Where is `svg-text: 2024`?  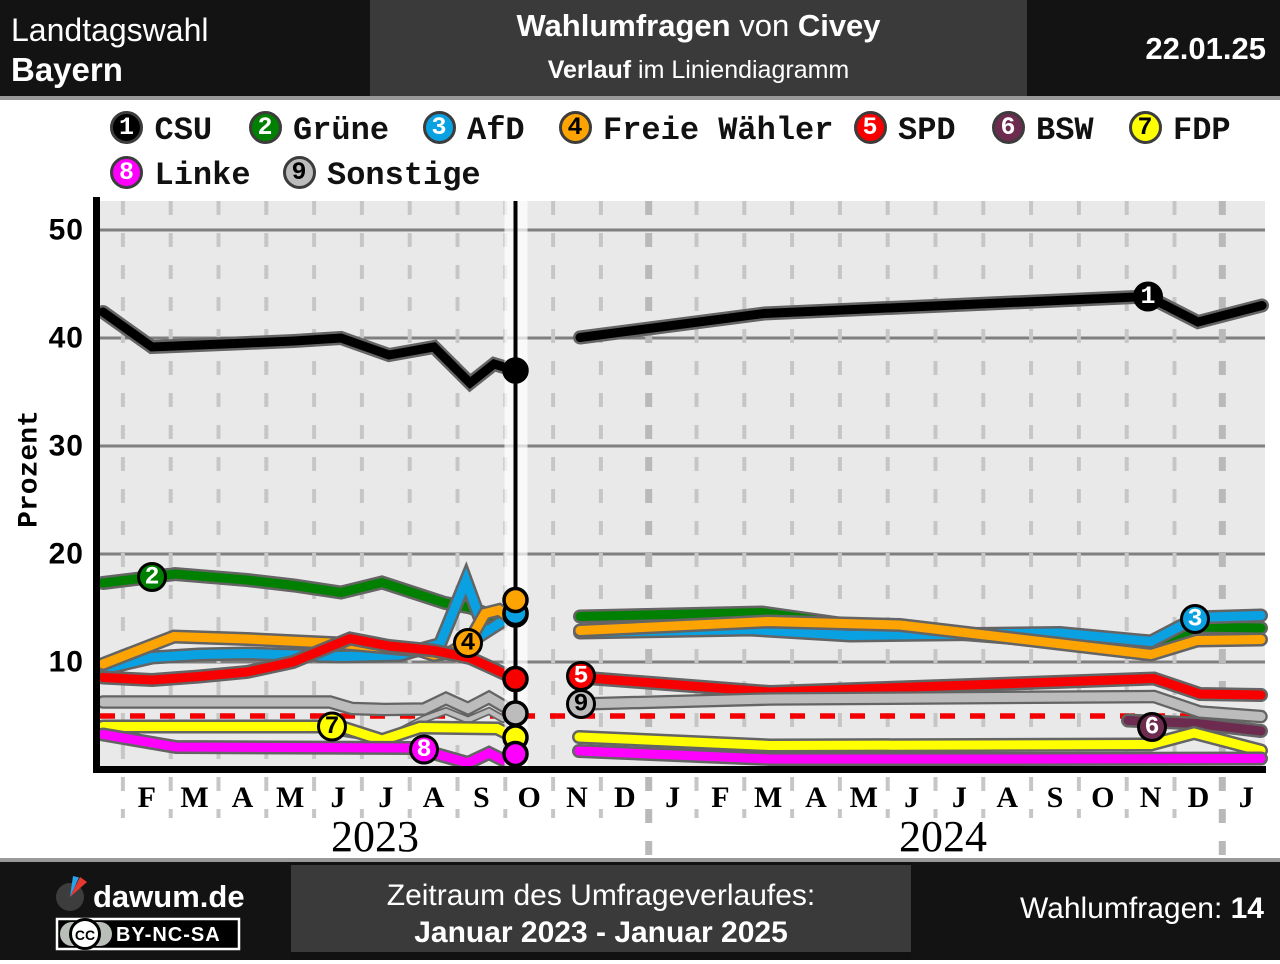
svg-text: 2024 is located at coordinates (943, 836).